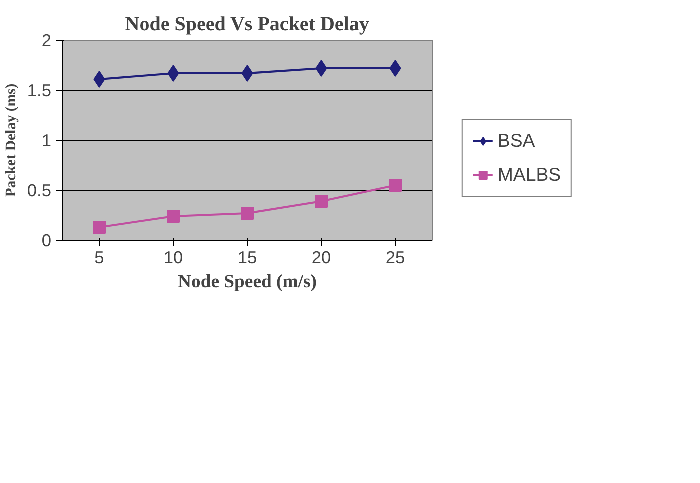  What do you see at coordinates (99, 258) in the screenshot?
I see `x-tick-label: 5` at bounding box center [99, 258].